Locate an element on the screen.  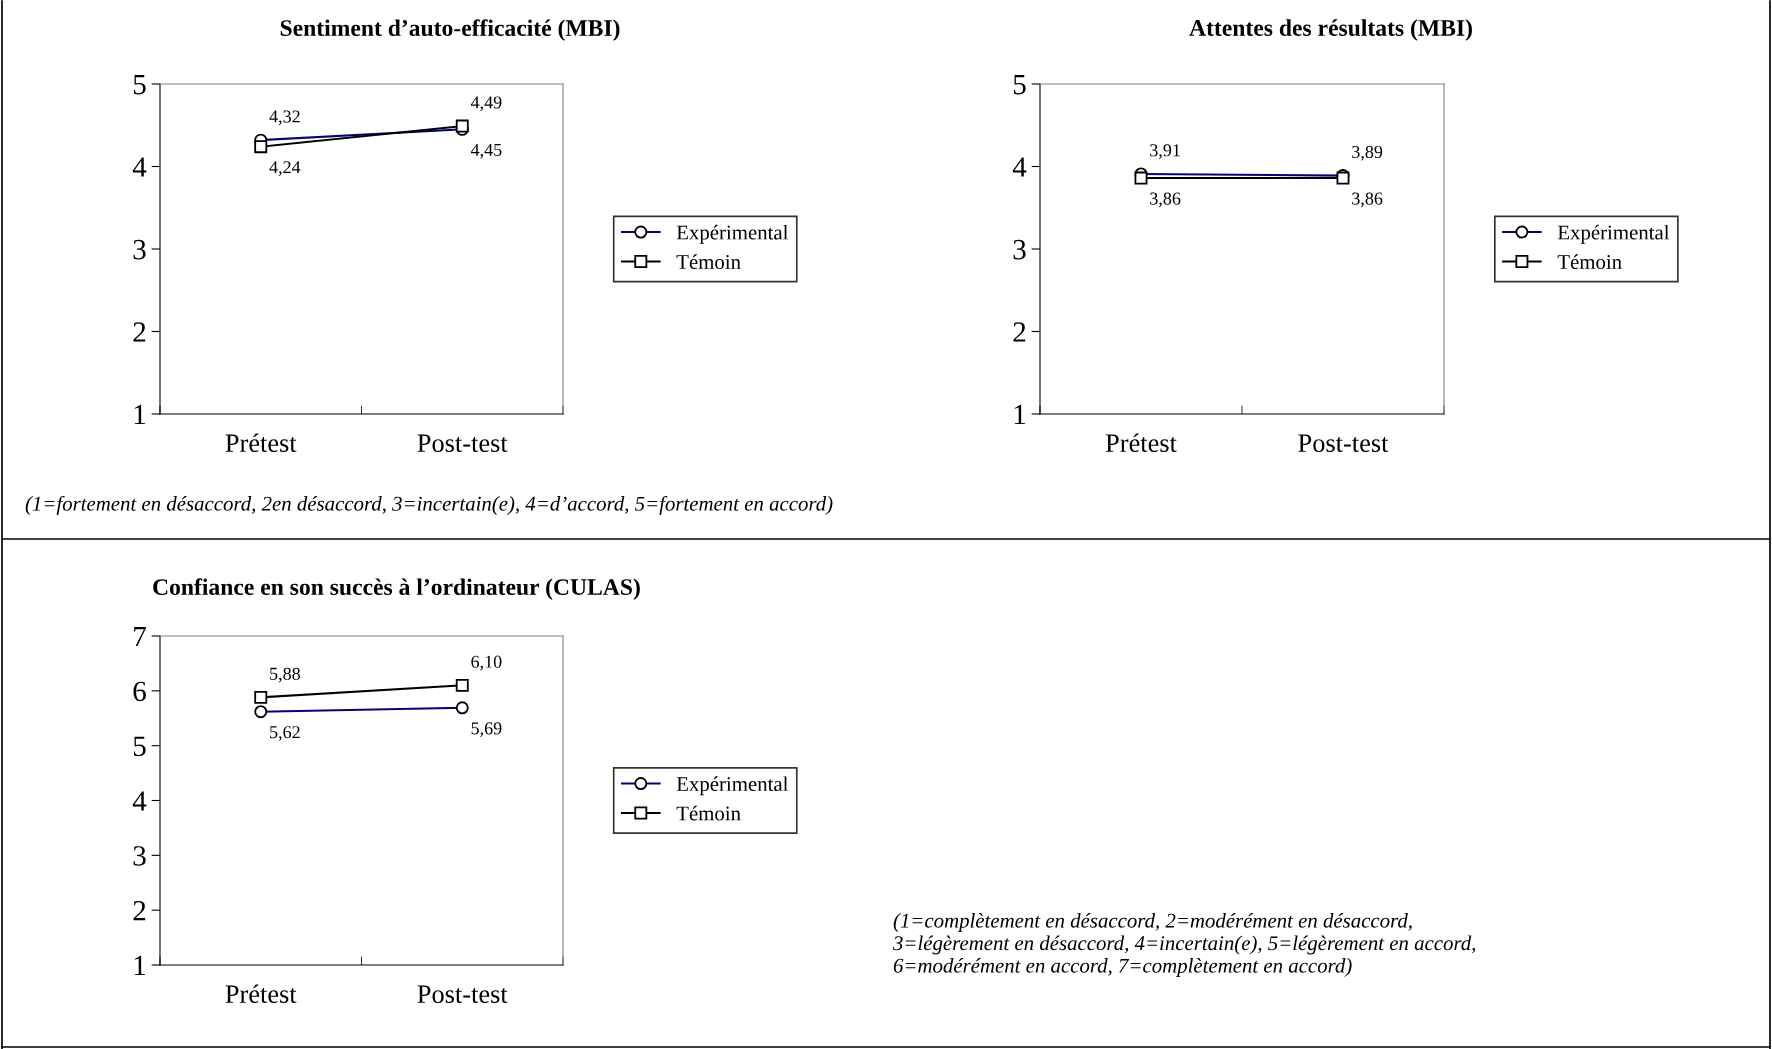
data-label: 6,10 is located at coordinates (486, 663).